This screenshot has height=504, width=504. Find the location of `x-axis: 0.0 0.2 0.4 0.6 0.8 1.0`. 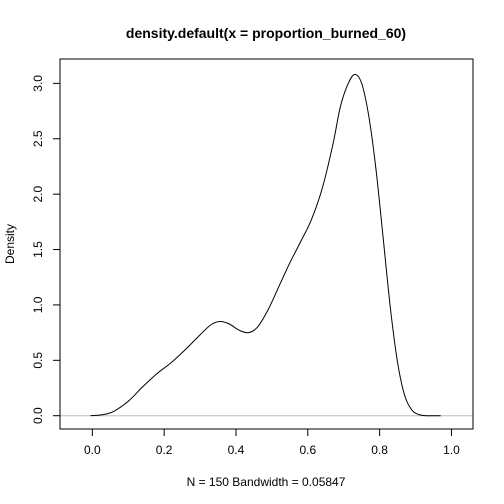

x-axis: 0.0 0.2 0.4 0.6 0.8 1.0 is located at coordinates (272, 442).